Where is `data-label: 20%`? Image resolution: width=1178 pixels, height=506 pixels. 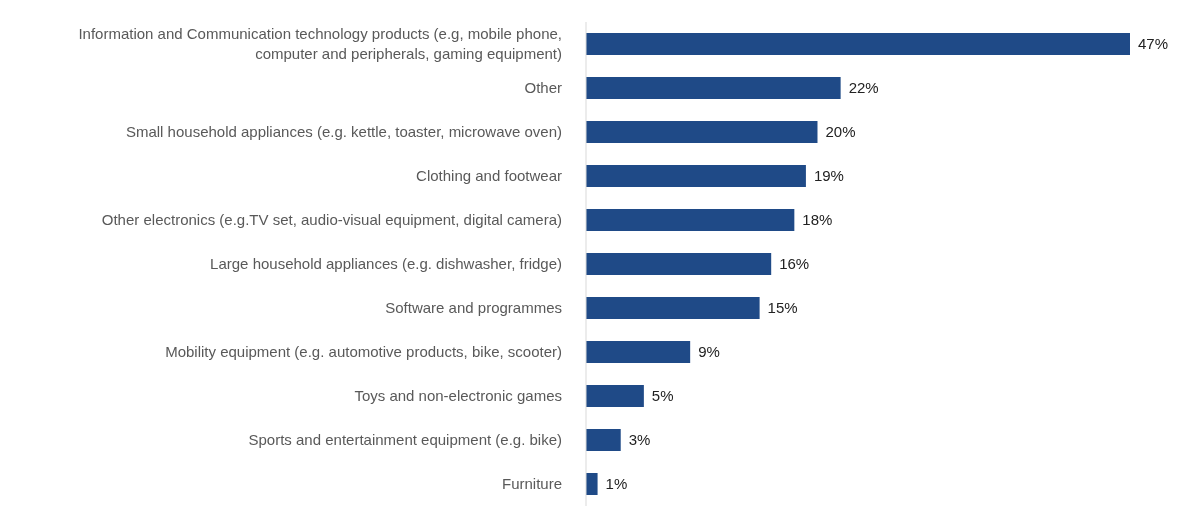 data-label: 20% is located at coordinates (840, 132).